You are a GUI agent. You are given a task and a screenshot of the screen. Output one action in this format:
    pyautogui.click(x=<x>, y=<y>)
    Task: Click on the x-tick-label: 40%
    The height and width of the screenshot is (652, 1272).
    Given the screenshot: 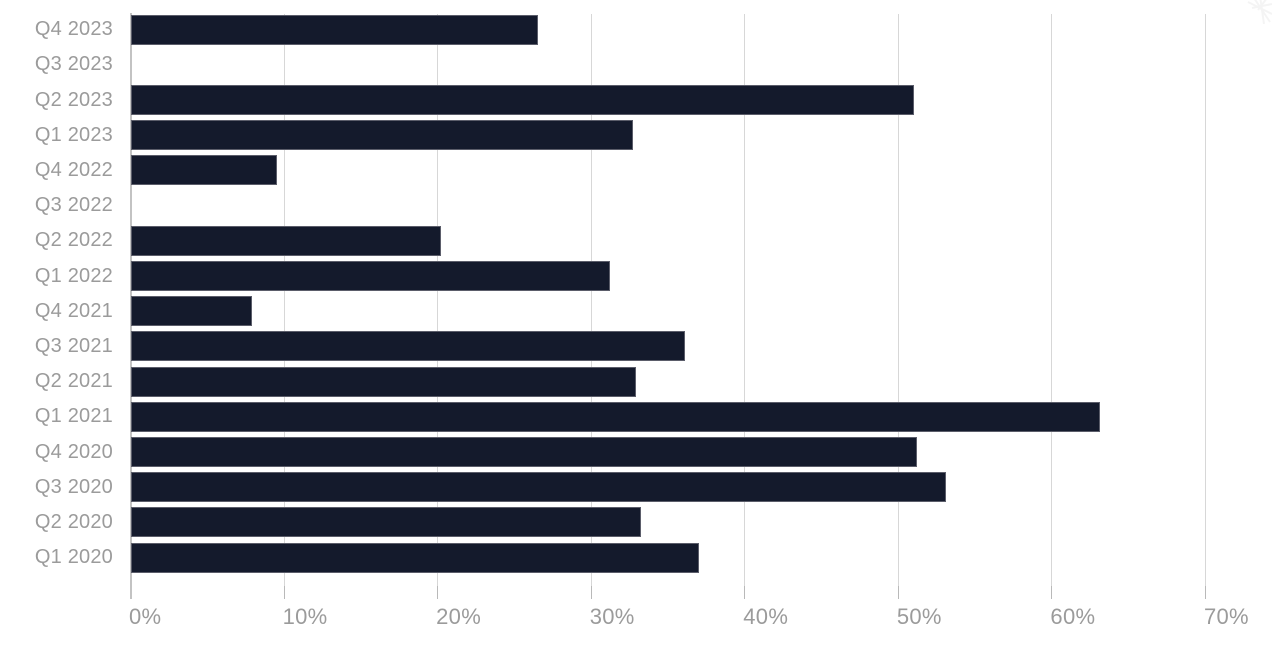 What is the action you would take?
    pyautogui.click(x=766, y=616)
    